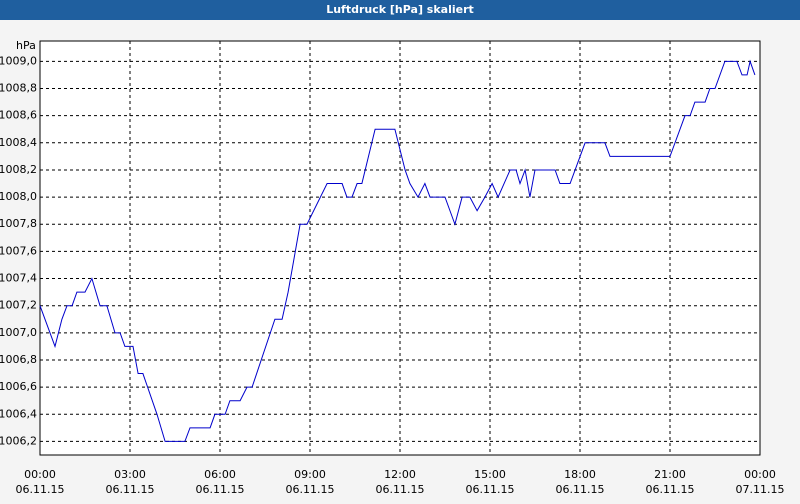  I want to click on y-tick-label: 1009,0, so click(18, 60).